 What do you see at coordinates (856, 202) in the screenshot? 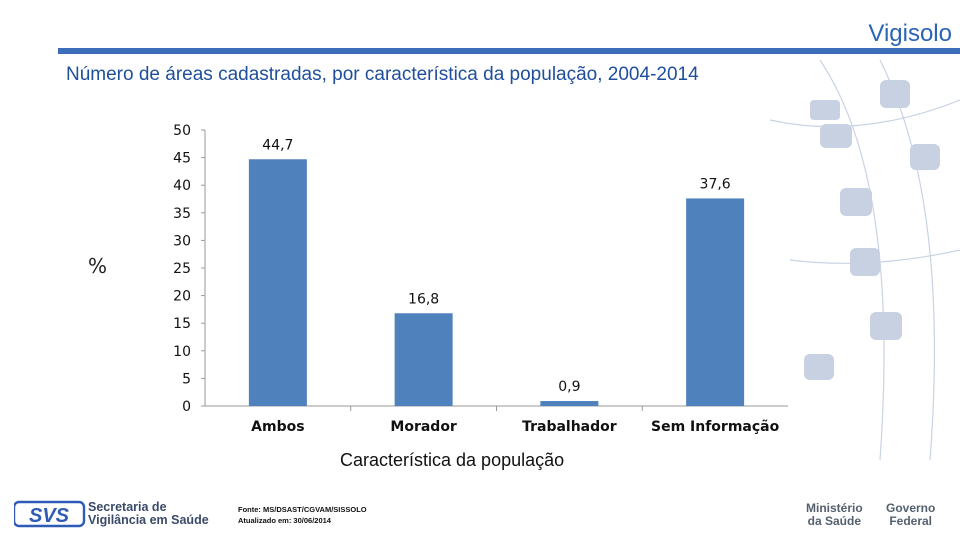
I see `lungs-icon` at bounding box center [856, 202].